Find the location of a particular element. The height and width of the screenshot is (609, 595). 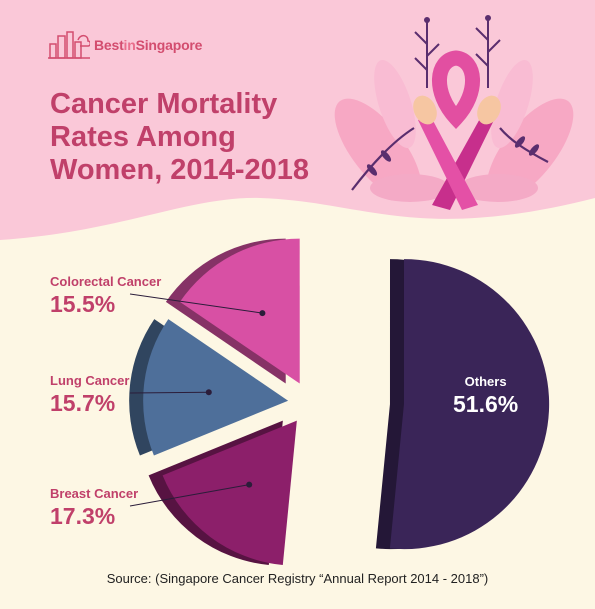

slice-breast-cancer is located at coordinates (229, 492).